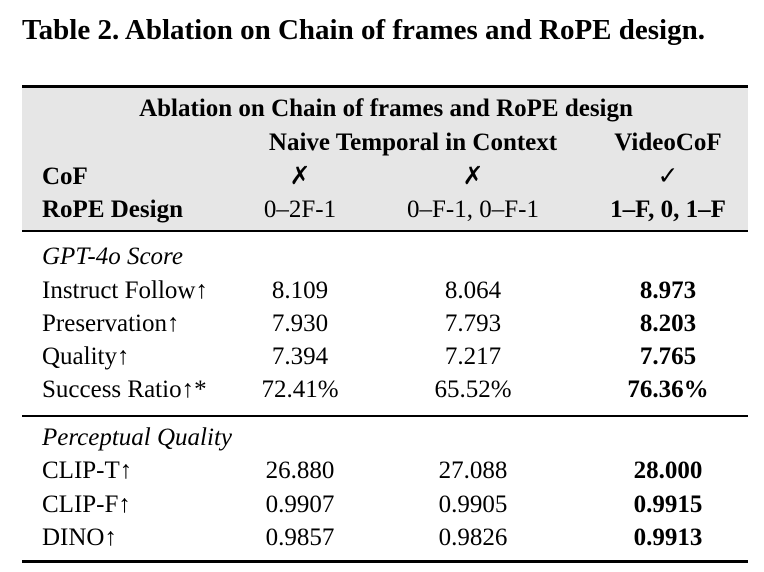  What do you see at coordinates (300, 176) in the screenshot?
I see `cof-value-1: ✗` at bounding box center [300, 176].